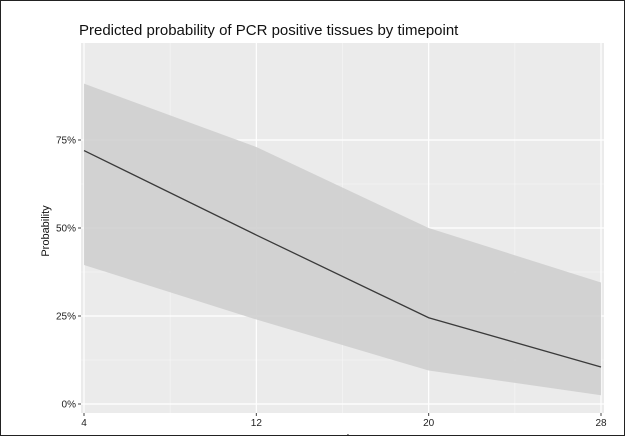 This screenshot has height=438, width=627. What do you see at coordinates (341, 434) in the screenshot?
I see `x-axis-title: wpi` at bounding box center [341, 434].